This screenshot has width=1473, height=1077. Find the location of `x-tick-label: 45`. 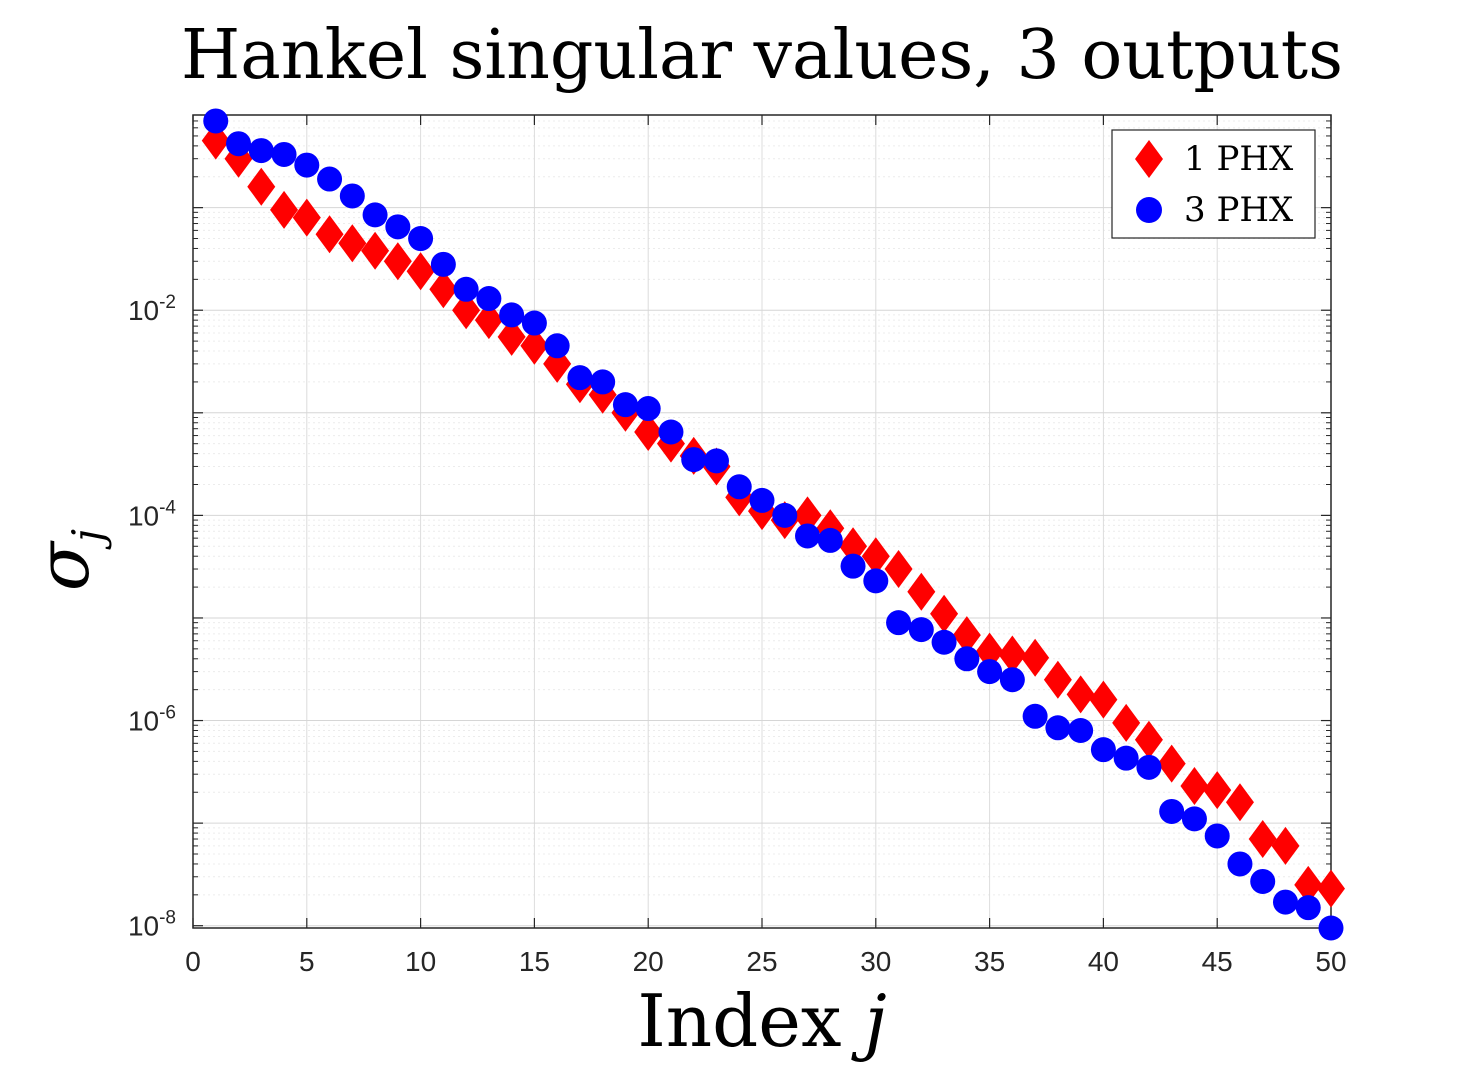

x-tick-label: 45 is located at coordinates (1217, 961).